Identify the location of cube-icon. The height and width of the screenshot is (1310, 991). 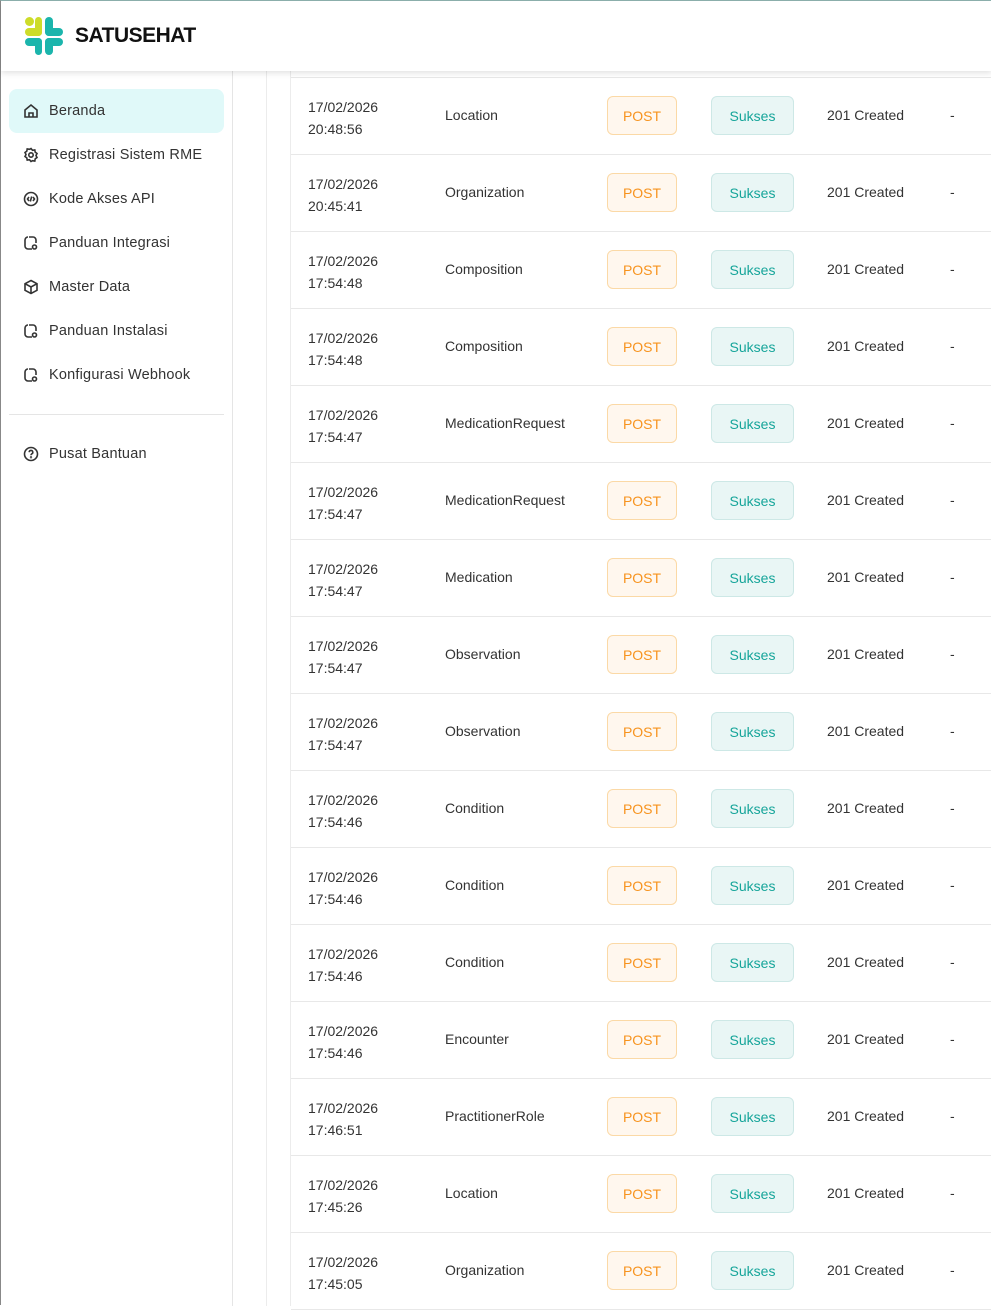
(31, 287).